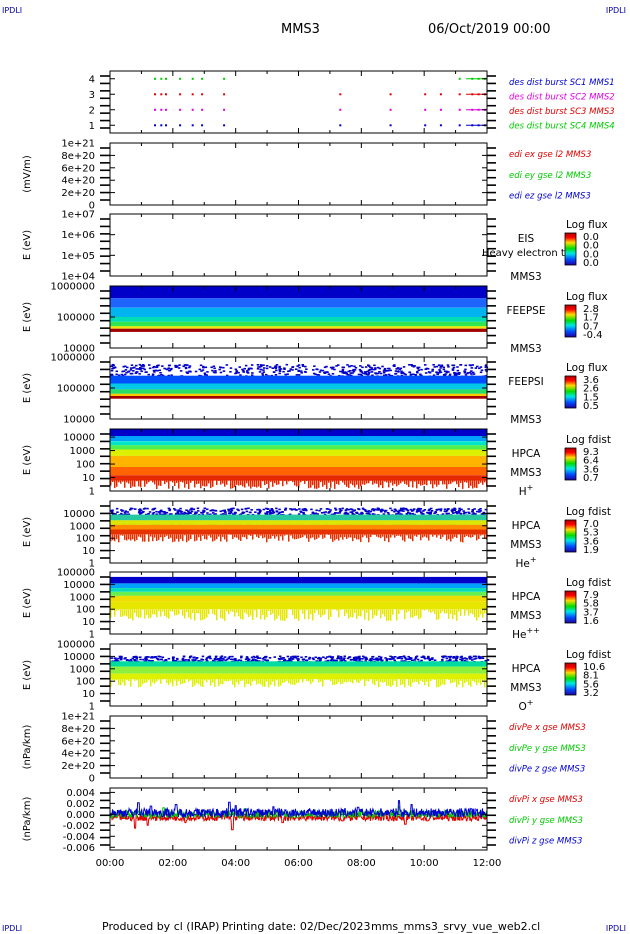  Describe the element at coordinates (570, 464) in the screenshot. I see `colorbar` at that location.